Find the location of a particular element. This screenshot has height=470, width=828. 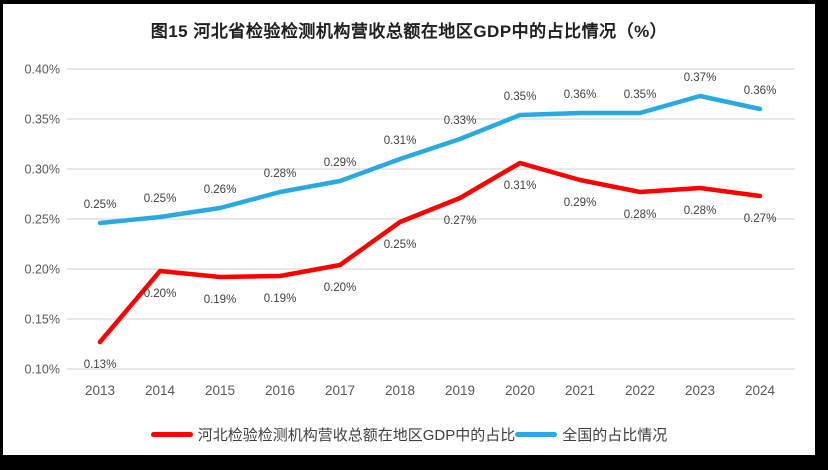

x-axis-tick-label: 2016 is located at coordinates (280, 390).